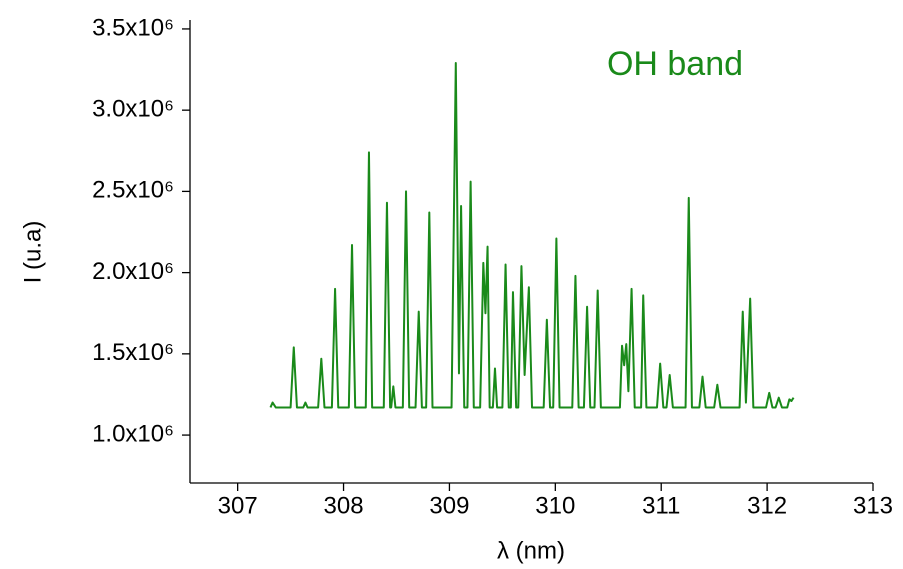 The width and height of the screenshot is (903, 569). I want to click on x-tick-label: 310, so click(555, 505).